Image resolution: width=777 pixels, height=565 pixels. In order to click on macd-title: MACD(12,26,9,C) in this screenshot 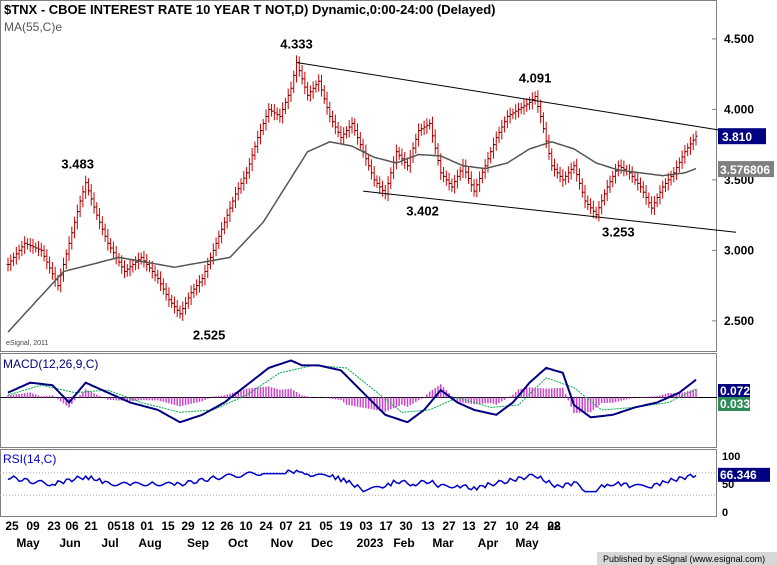, I will do `click(50, 364)`.